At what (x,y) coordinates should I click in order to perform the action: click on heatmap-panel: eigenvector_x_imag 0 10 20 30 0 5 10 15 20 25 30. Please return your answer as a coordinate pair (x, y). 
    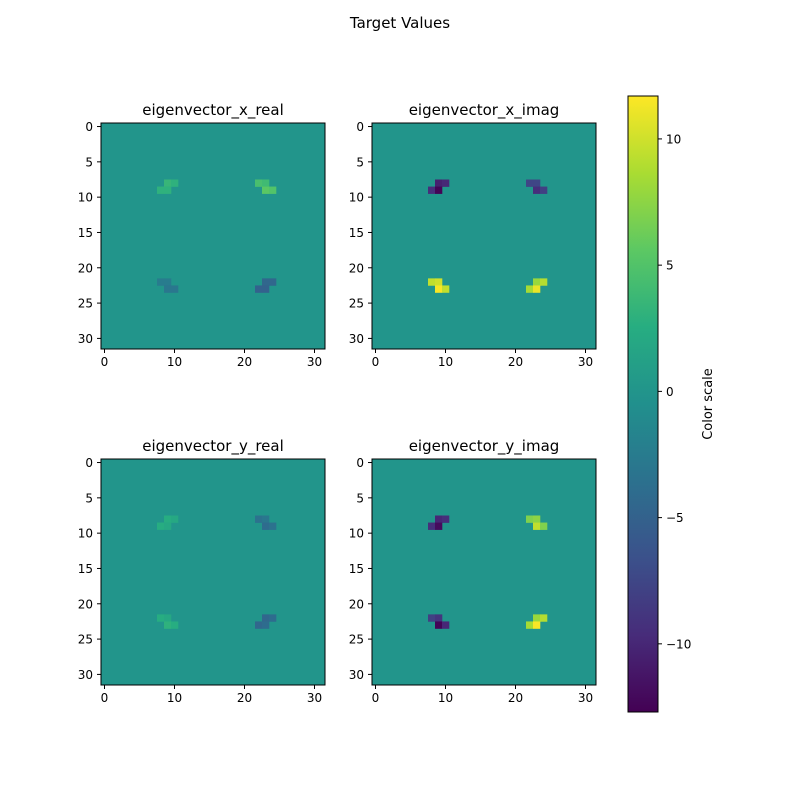
    Looking at the image, I should click on (473, 235).